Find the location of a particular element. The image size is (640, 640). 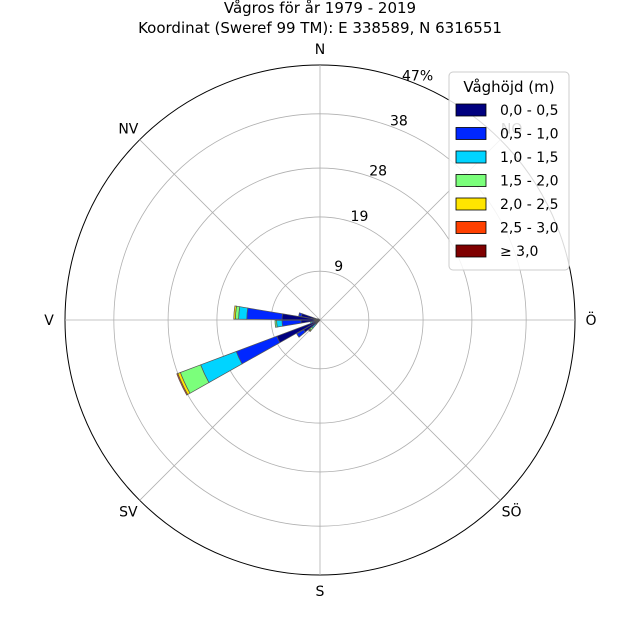

legend-label: 1,5 - 2,0 is located at coordinates (529, 182).